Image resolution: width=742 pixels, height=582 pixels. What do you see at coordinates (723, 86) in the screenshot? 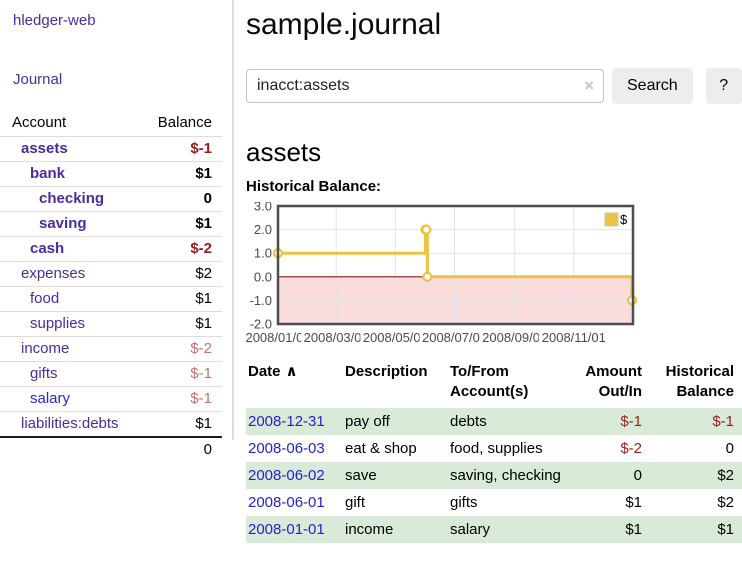
I see `help-button: ?` at bounding box center [723, 86].